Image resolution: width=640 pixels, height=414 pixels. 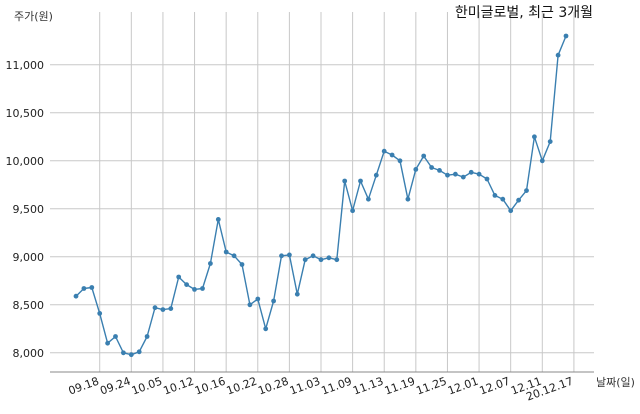 I want to click on x-tick-label: 11.13, so click(x=368, y=386).